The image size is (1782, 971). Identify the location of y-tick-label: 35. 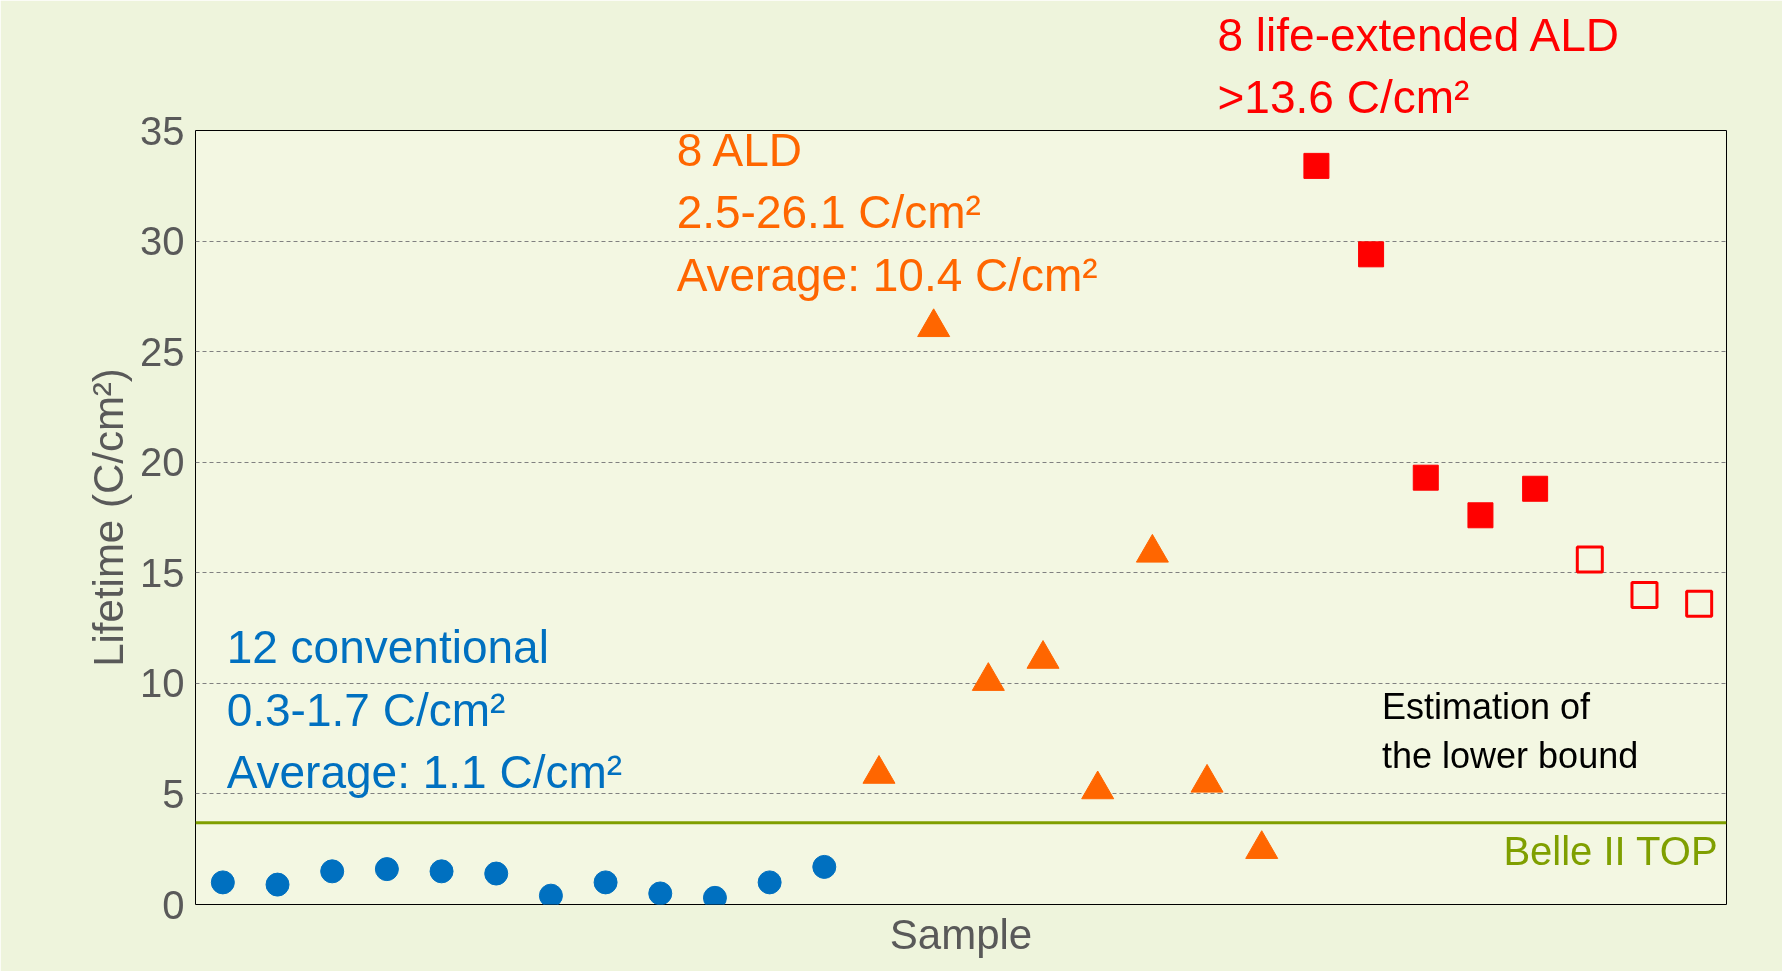
(162, 130).